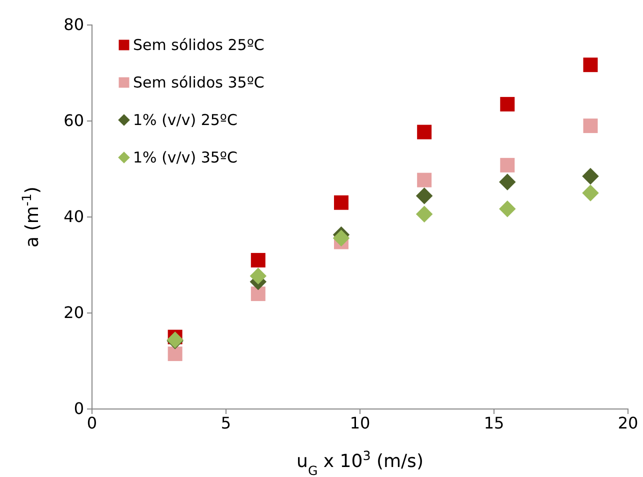  What do you see at coordinates (92, 422) in the screenshot?
I see `x-tick-label: 0` at bounding box center [92, 422].